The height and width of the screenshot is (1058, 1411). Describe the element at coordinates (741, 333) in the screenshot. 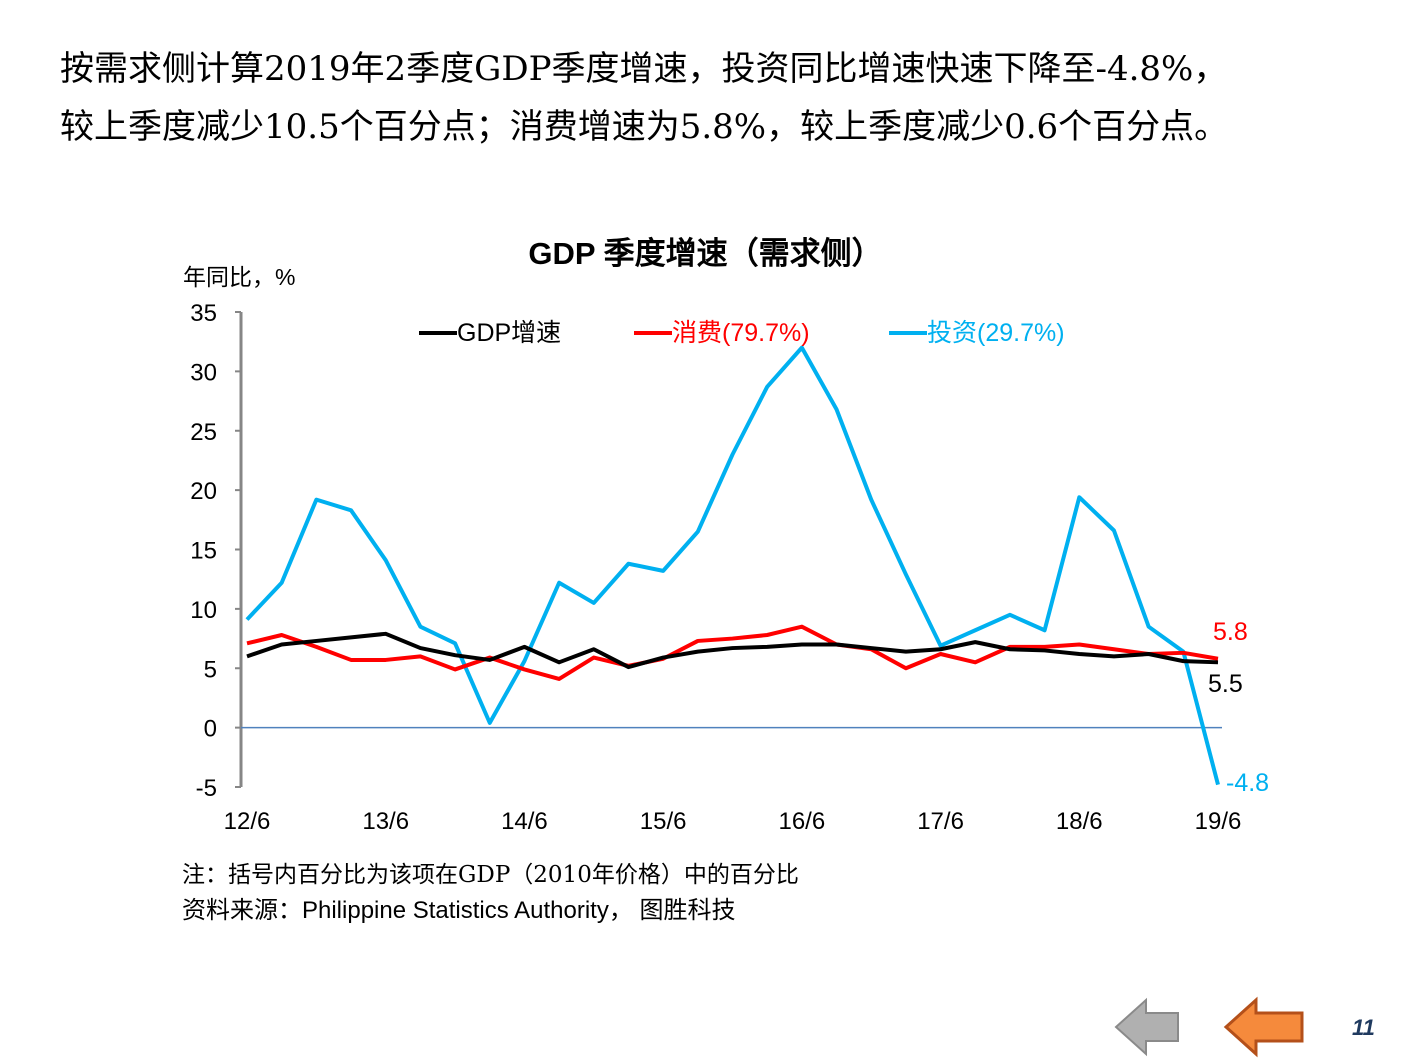

I see `legend-label-1: 消费(79.7%)` at that location.